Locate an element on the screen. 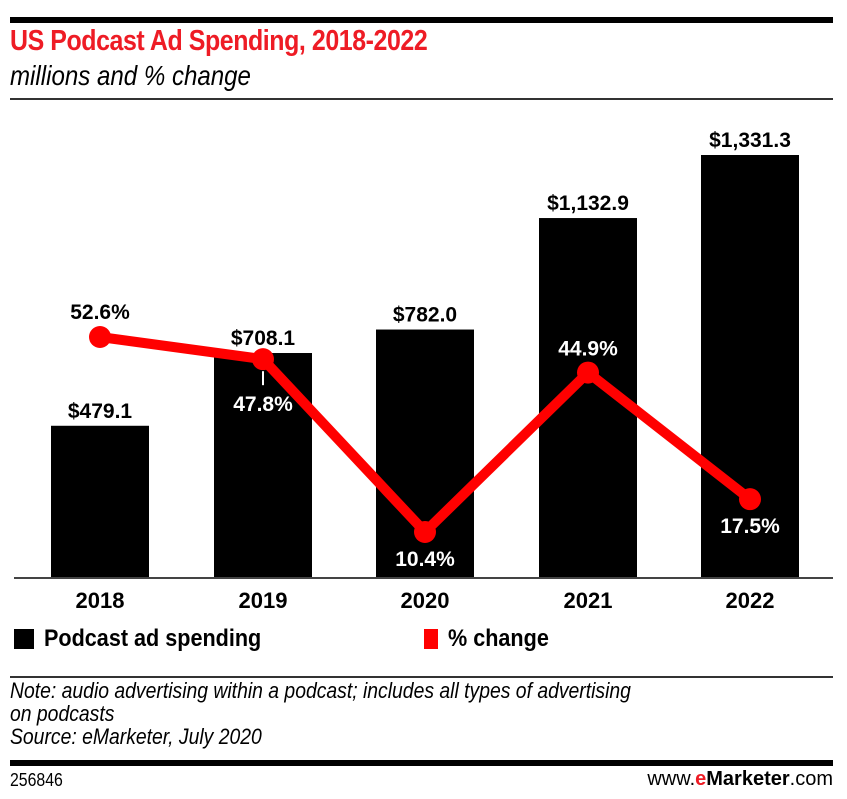 The width and height of the screenshot is (847, 799). brand-suffix: .com is located at coordinates (811, 779).